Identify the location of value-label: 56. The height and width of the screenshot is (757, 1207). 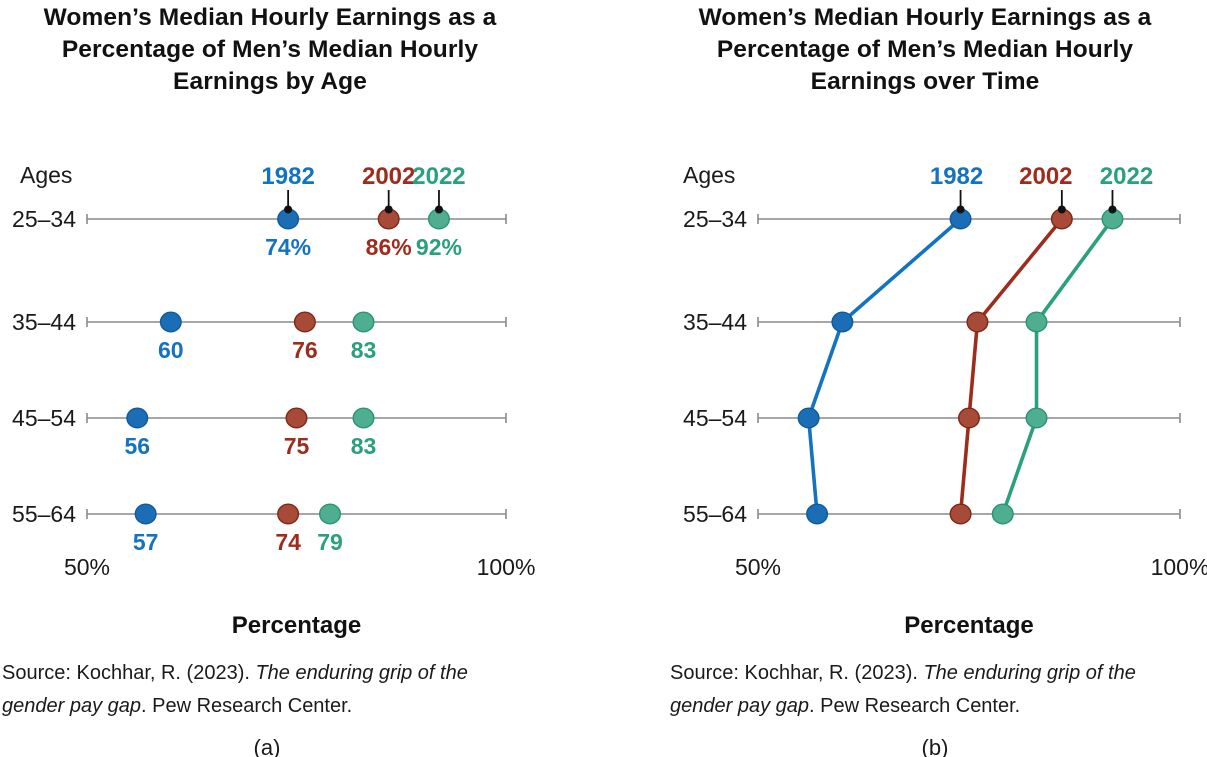
(137, 446).